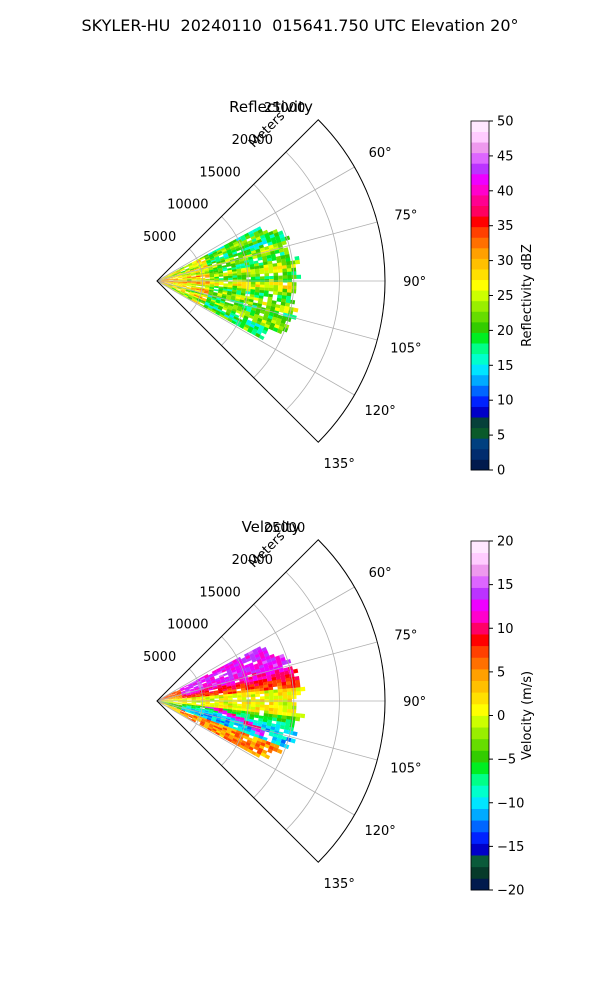 The width and height of the screenshot is (600, 1000). Describe the element at coordinates (501, 716) in the screenshot. I see `colorbar-tick-label: 0` at that location.